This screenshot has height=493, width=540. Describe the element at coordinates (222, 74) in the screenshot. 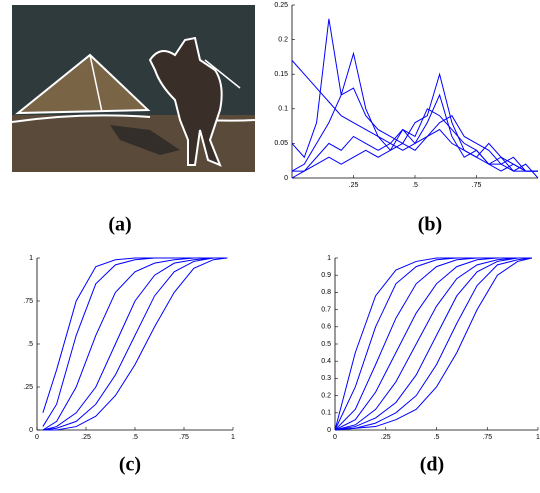

I see `stick` at that location.